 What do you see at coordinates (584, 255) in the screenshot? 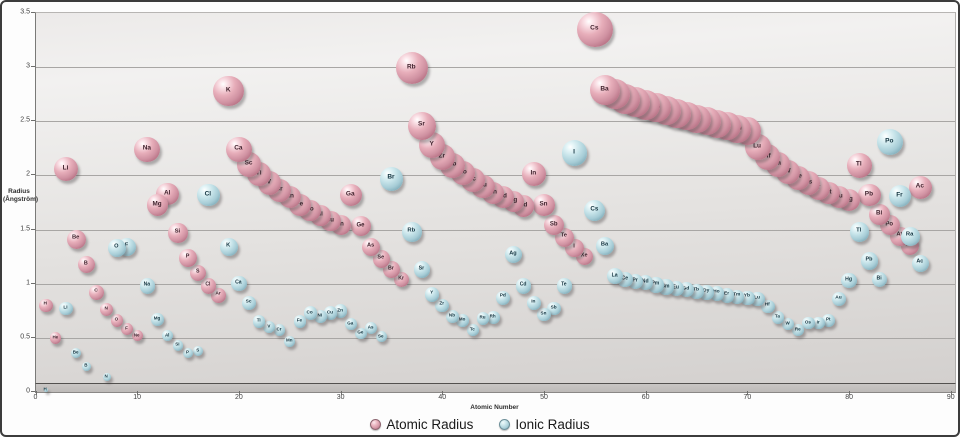
I see `bubble-element-symbol: Xe` at bounding box center [584, 255].